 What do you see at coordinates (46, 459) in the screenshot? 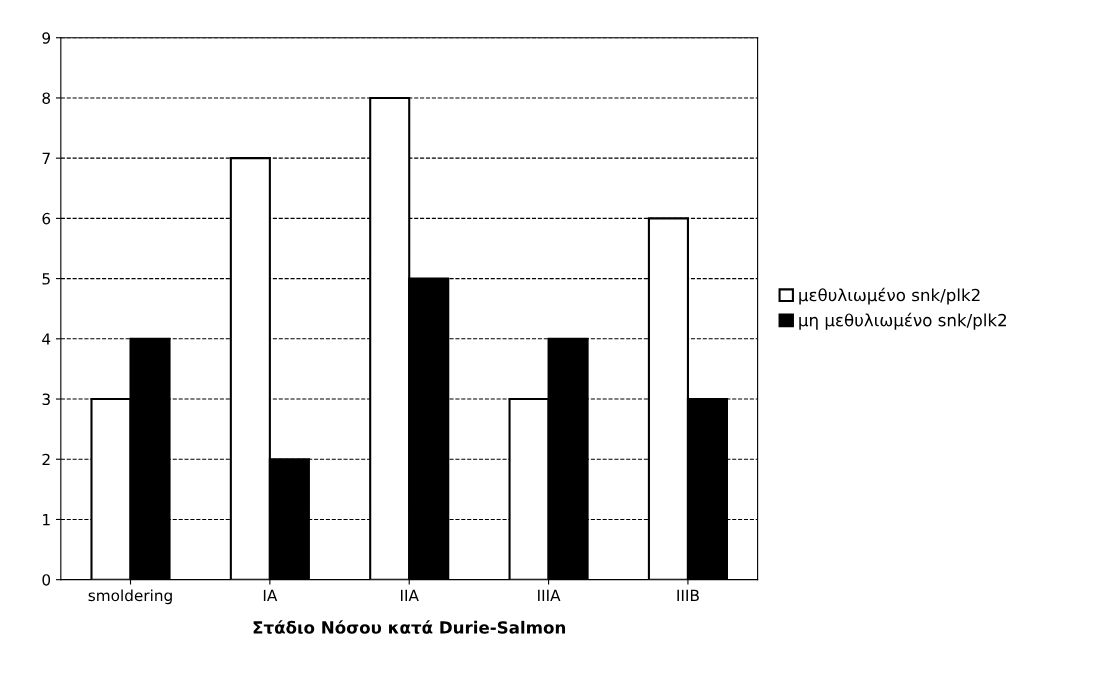
I see `y-tick-label: 2` at bounding box center [46, 459].